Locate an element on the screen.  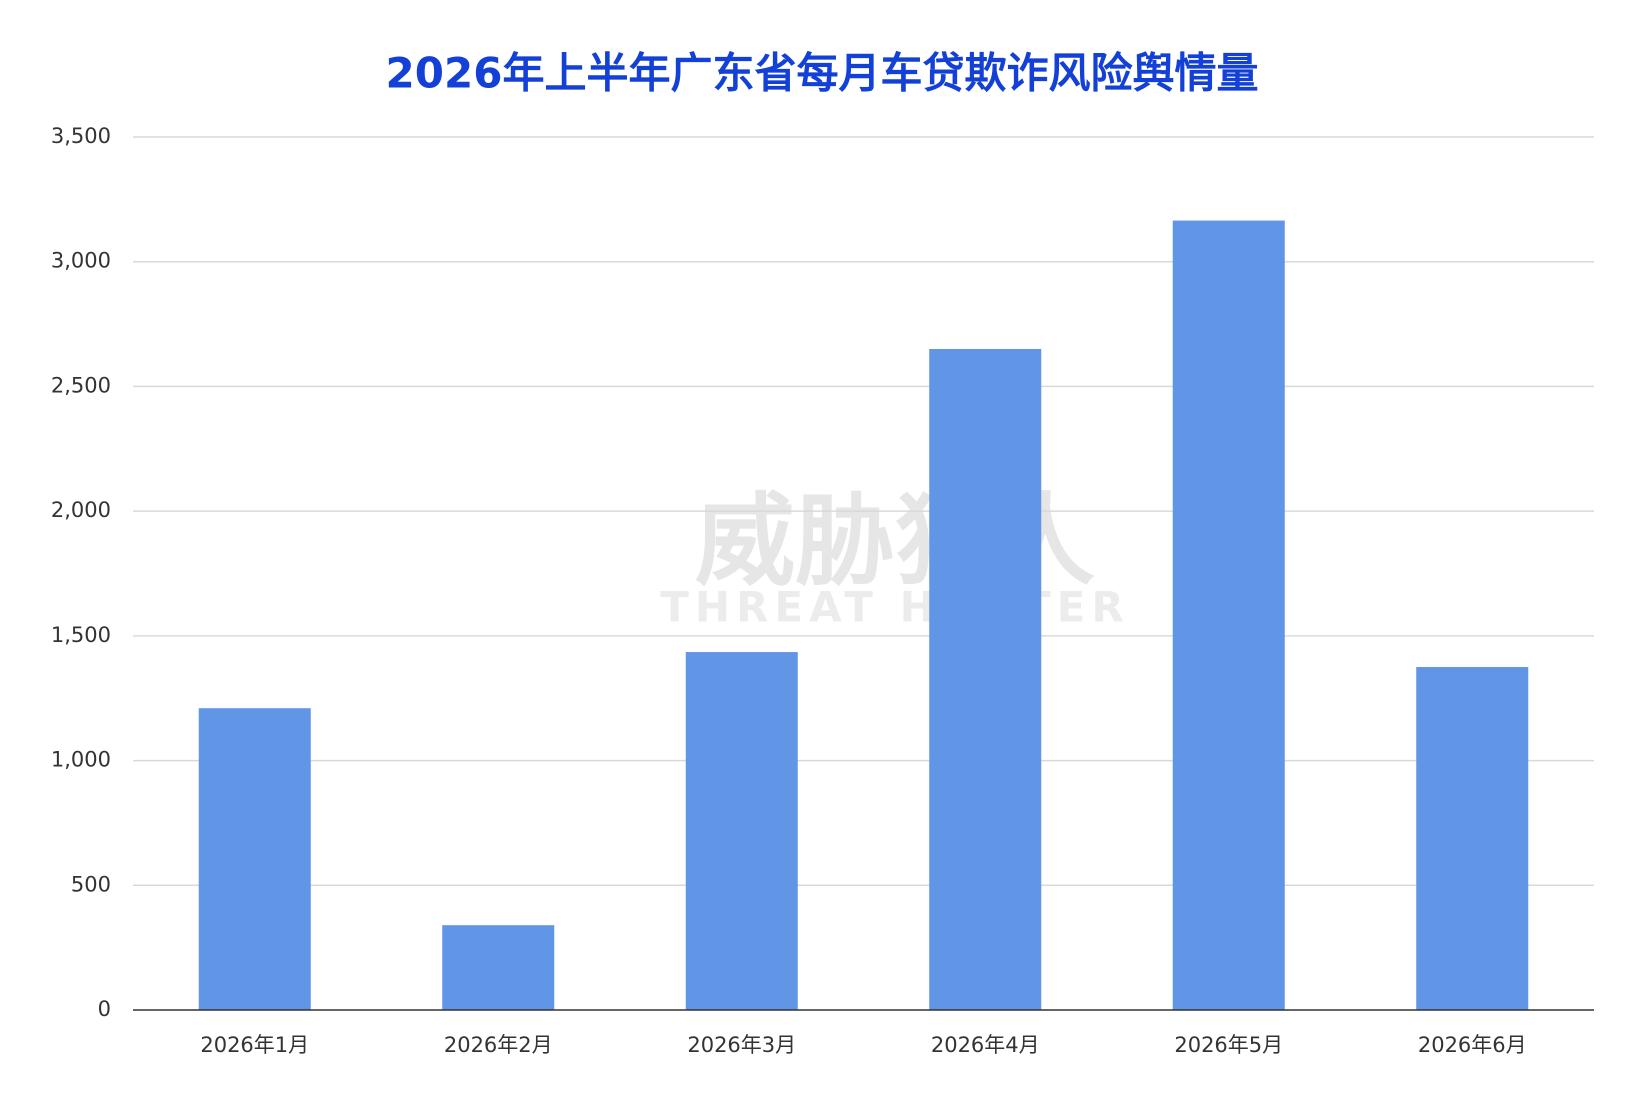
x-tick-label: 2026年4月 is located at coordinates (985, 1045).